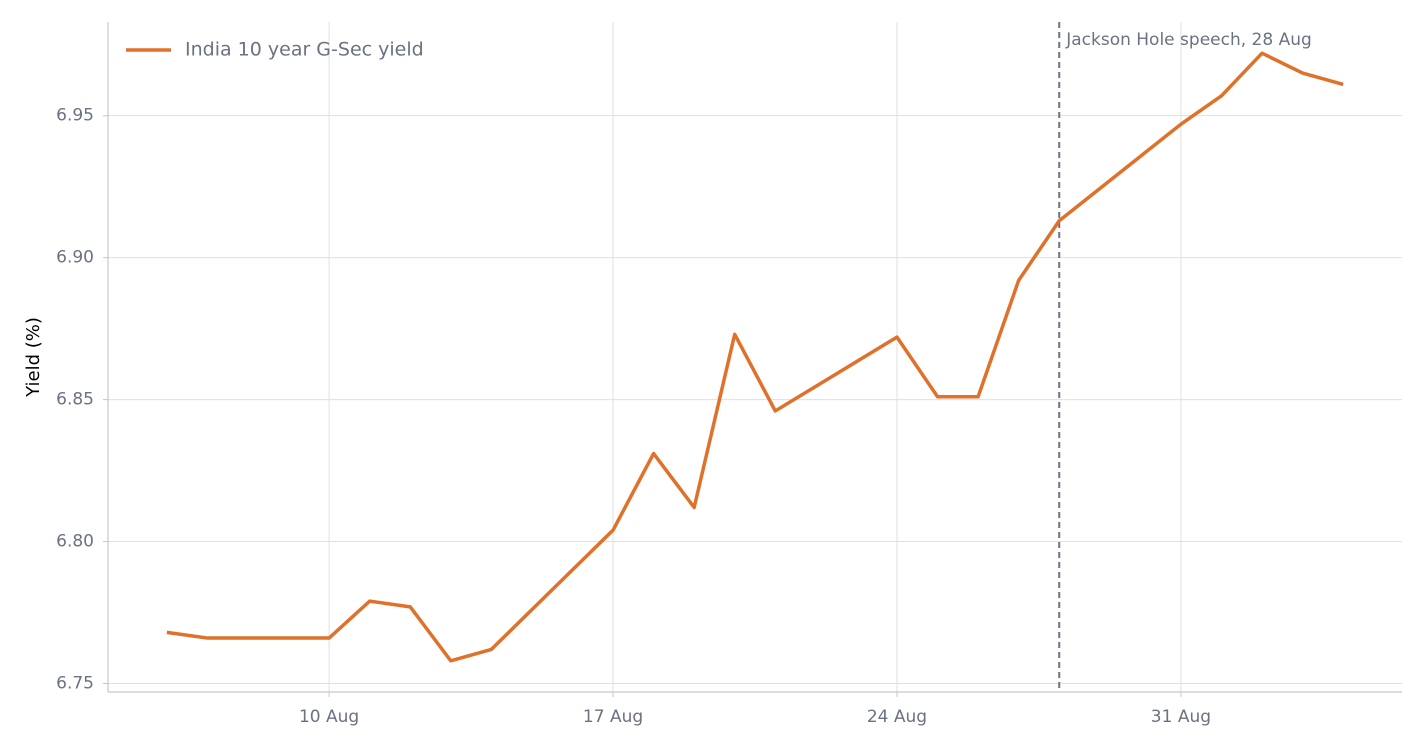  Describe the element at coordinates (75, 400) in the screenshot. I see `y-tick-label: 6.85` at that location.